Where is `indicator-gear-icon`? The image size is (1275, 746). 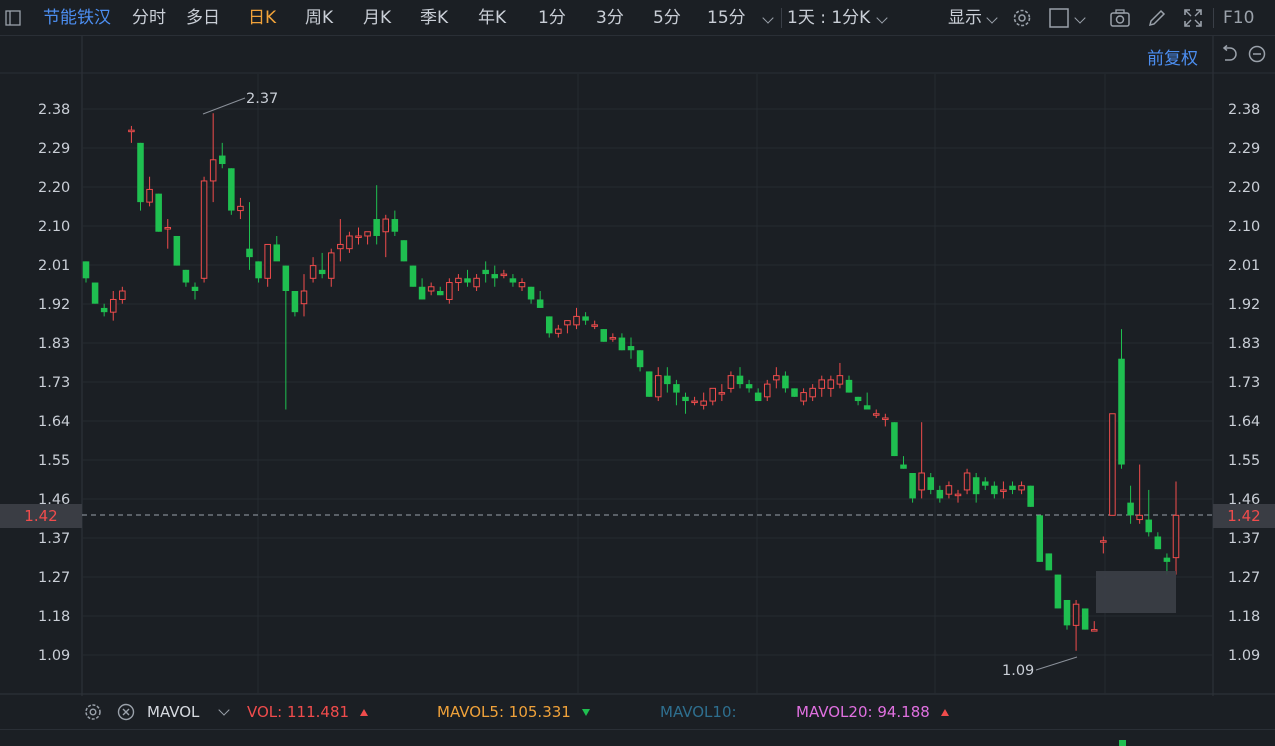
indicator-gear-icon is located at coordinates (93, 717).